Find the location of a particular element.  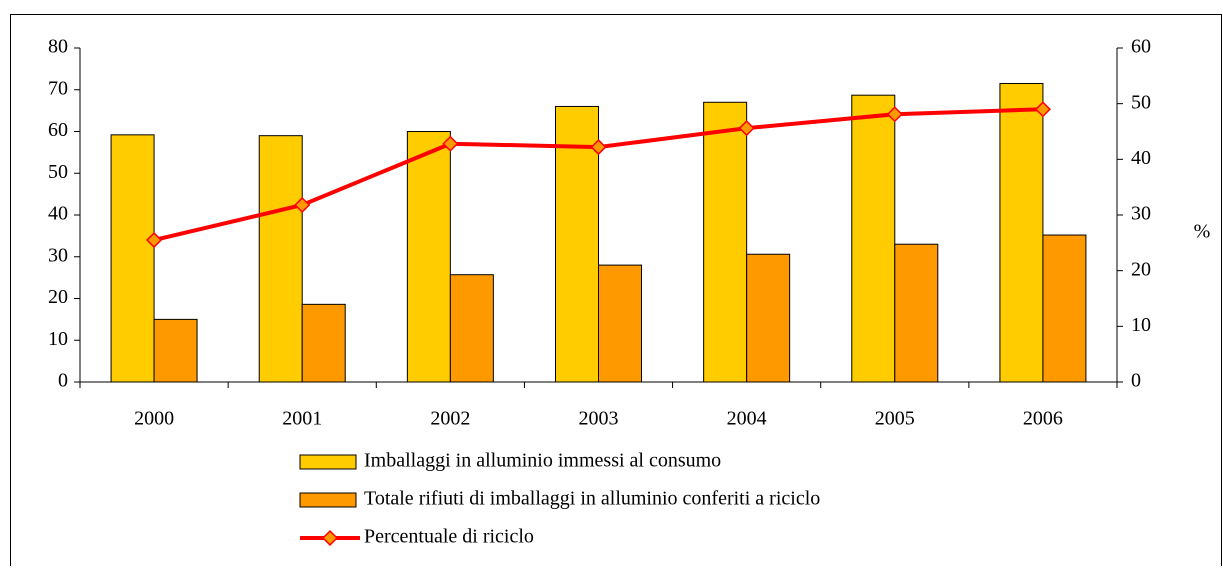

x-tick-label: 2002 is located at coordinates (450, 419).